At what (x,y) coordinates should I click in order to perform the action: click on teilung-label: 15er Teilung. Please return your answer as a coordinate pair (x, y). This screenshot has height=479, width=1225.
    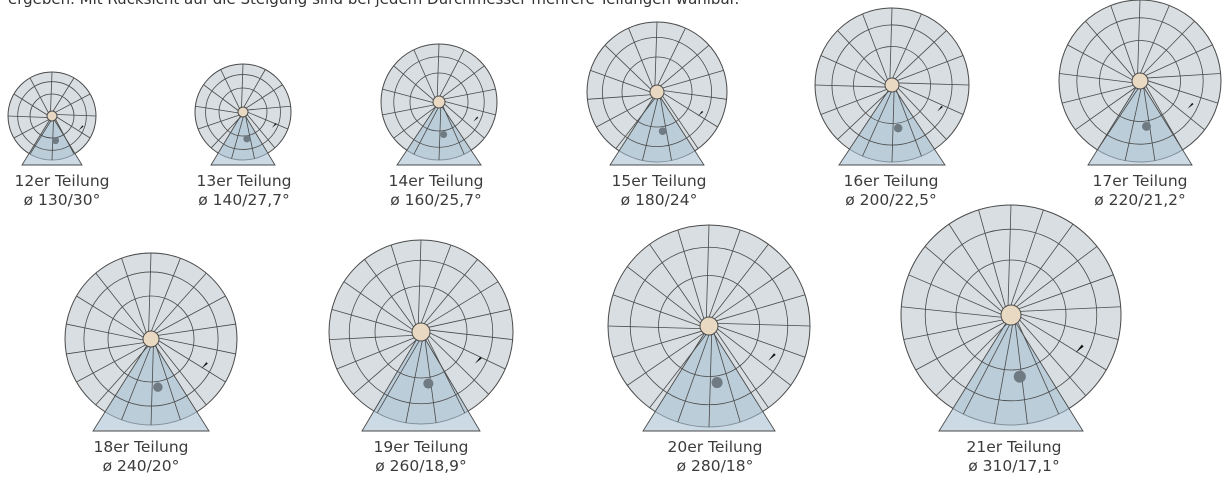
    Looking at the image, I should click on (659, 181).